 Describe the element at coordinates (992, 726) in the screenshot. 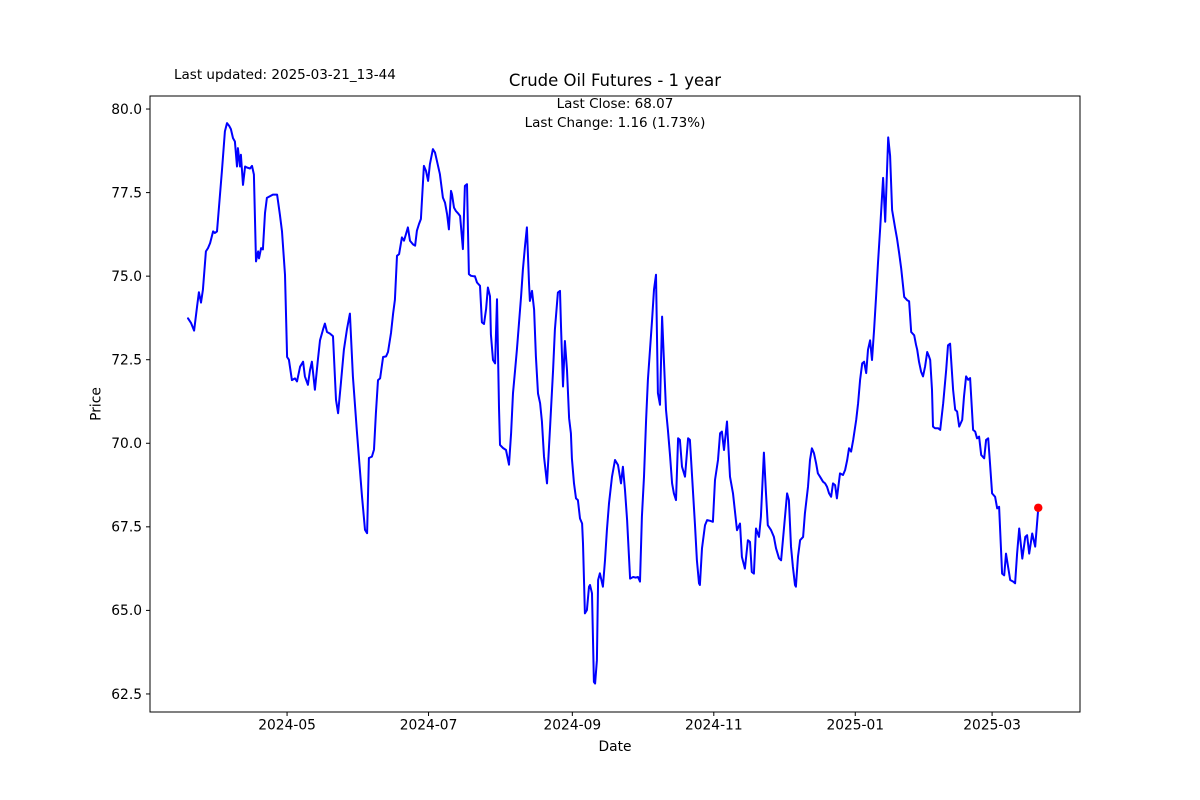

I see `x-tick-label: 2025-03` at that location.